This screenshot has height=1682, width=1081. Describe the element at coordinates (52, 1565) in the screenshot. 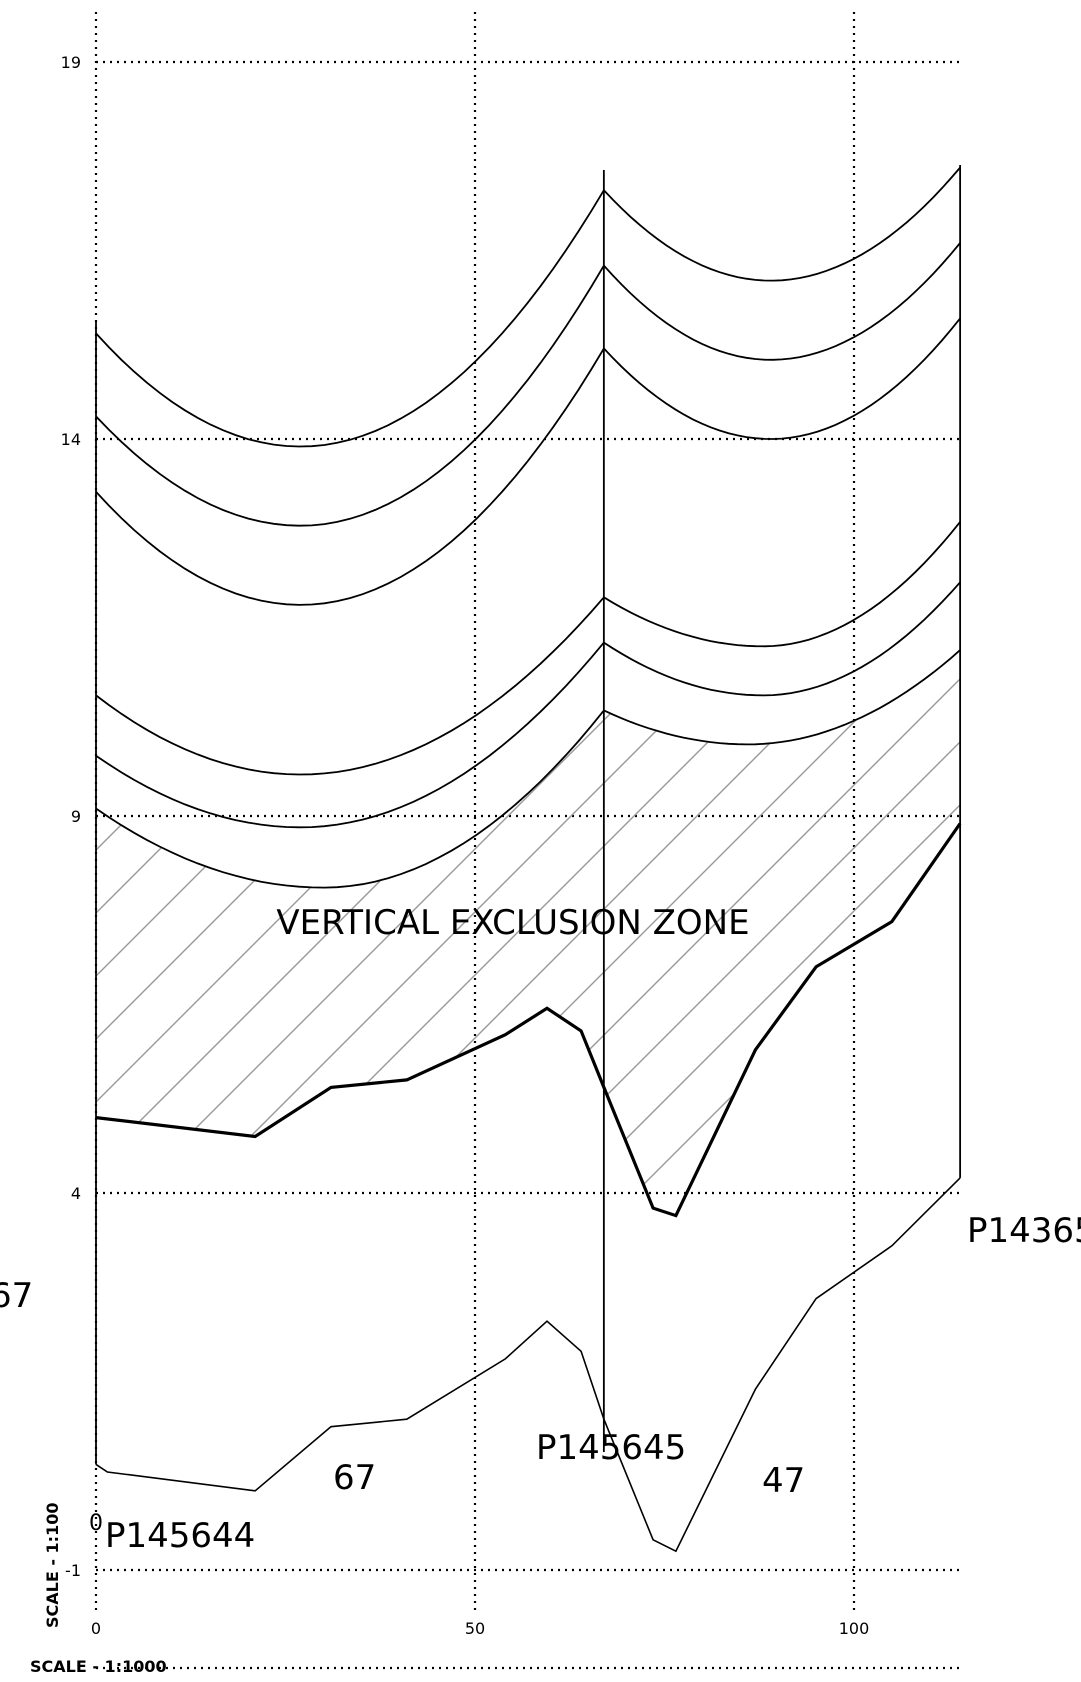

I see `vertical-scale-caption: SCALE - 1:100` at that location.